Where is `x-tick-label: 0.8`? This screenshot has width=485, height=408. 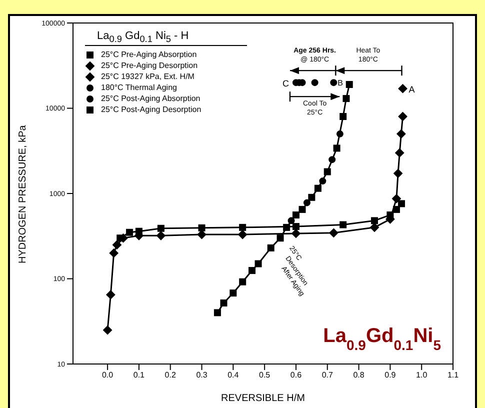
x-tick-label: 0.8 is located at coordinates (359, 375).